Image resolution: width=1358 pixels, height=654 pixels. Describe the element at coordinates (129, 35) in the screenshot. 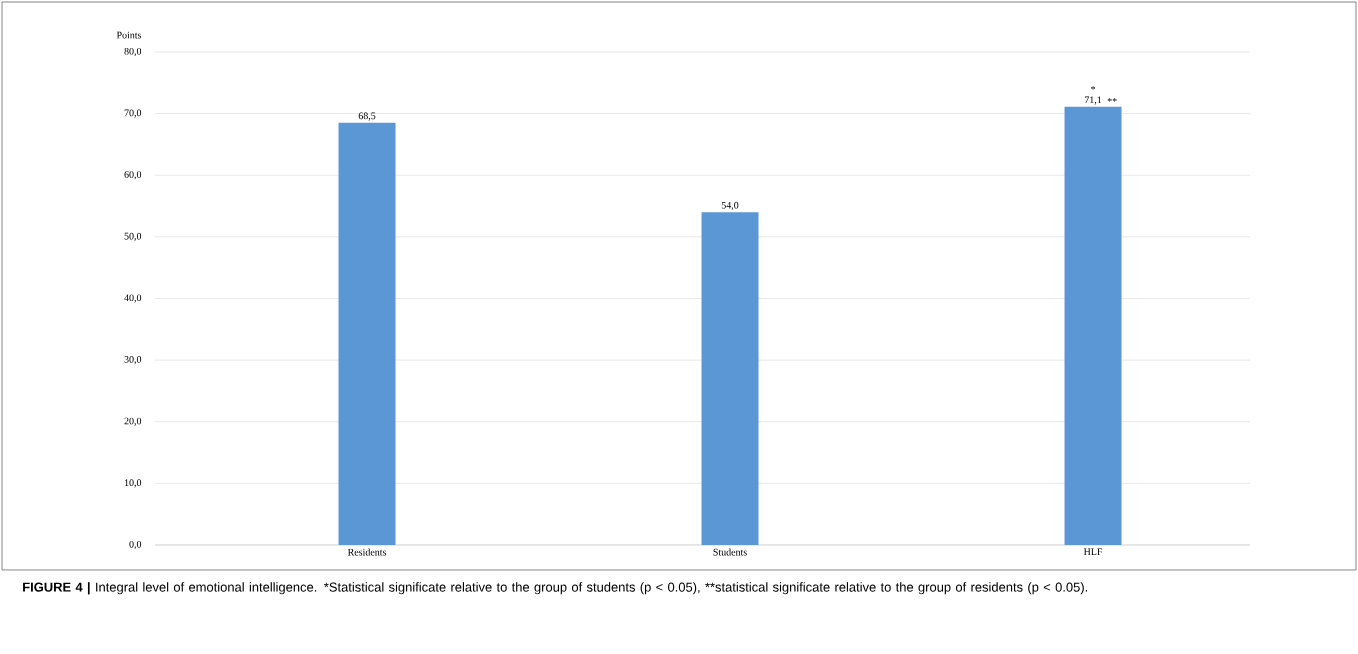

I see `y-axis-title: Points` at that location.